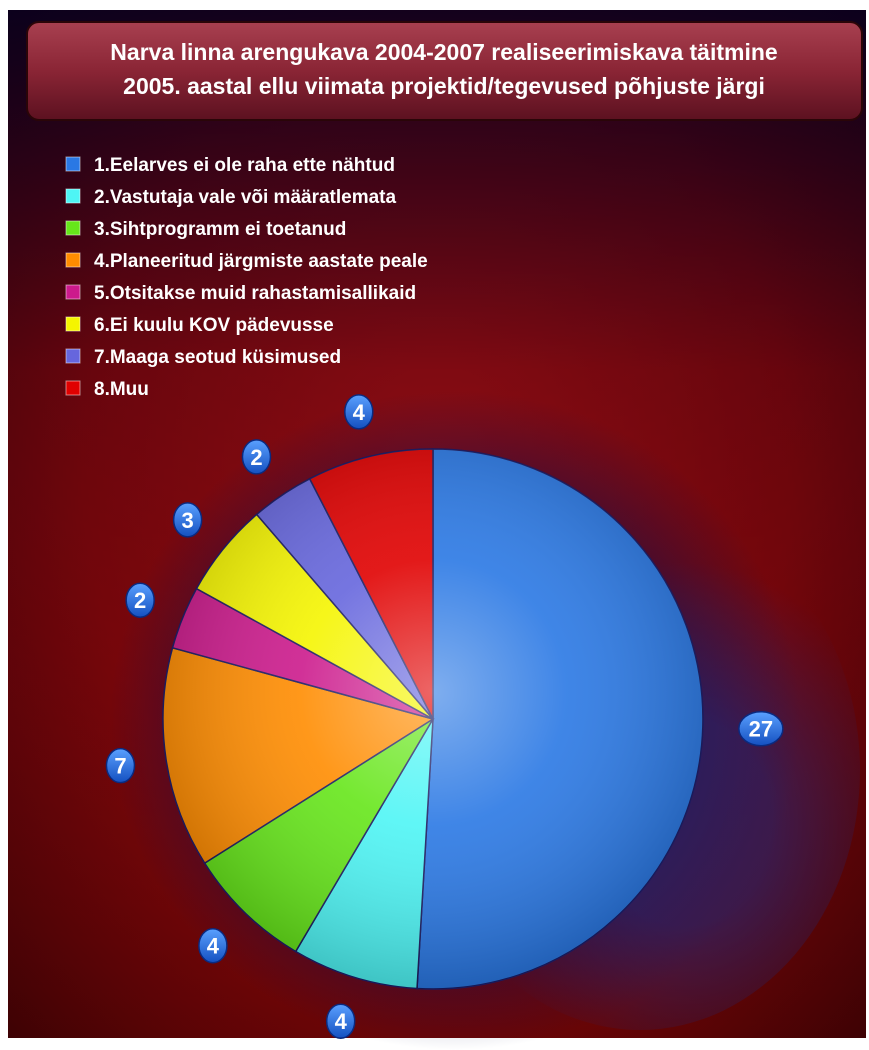 The height and width of the screenshot is (1050, 869). I want to click on legend-label-5: 5.Otsitakse muid rahastamisallikaid, so click(255, 293).